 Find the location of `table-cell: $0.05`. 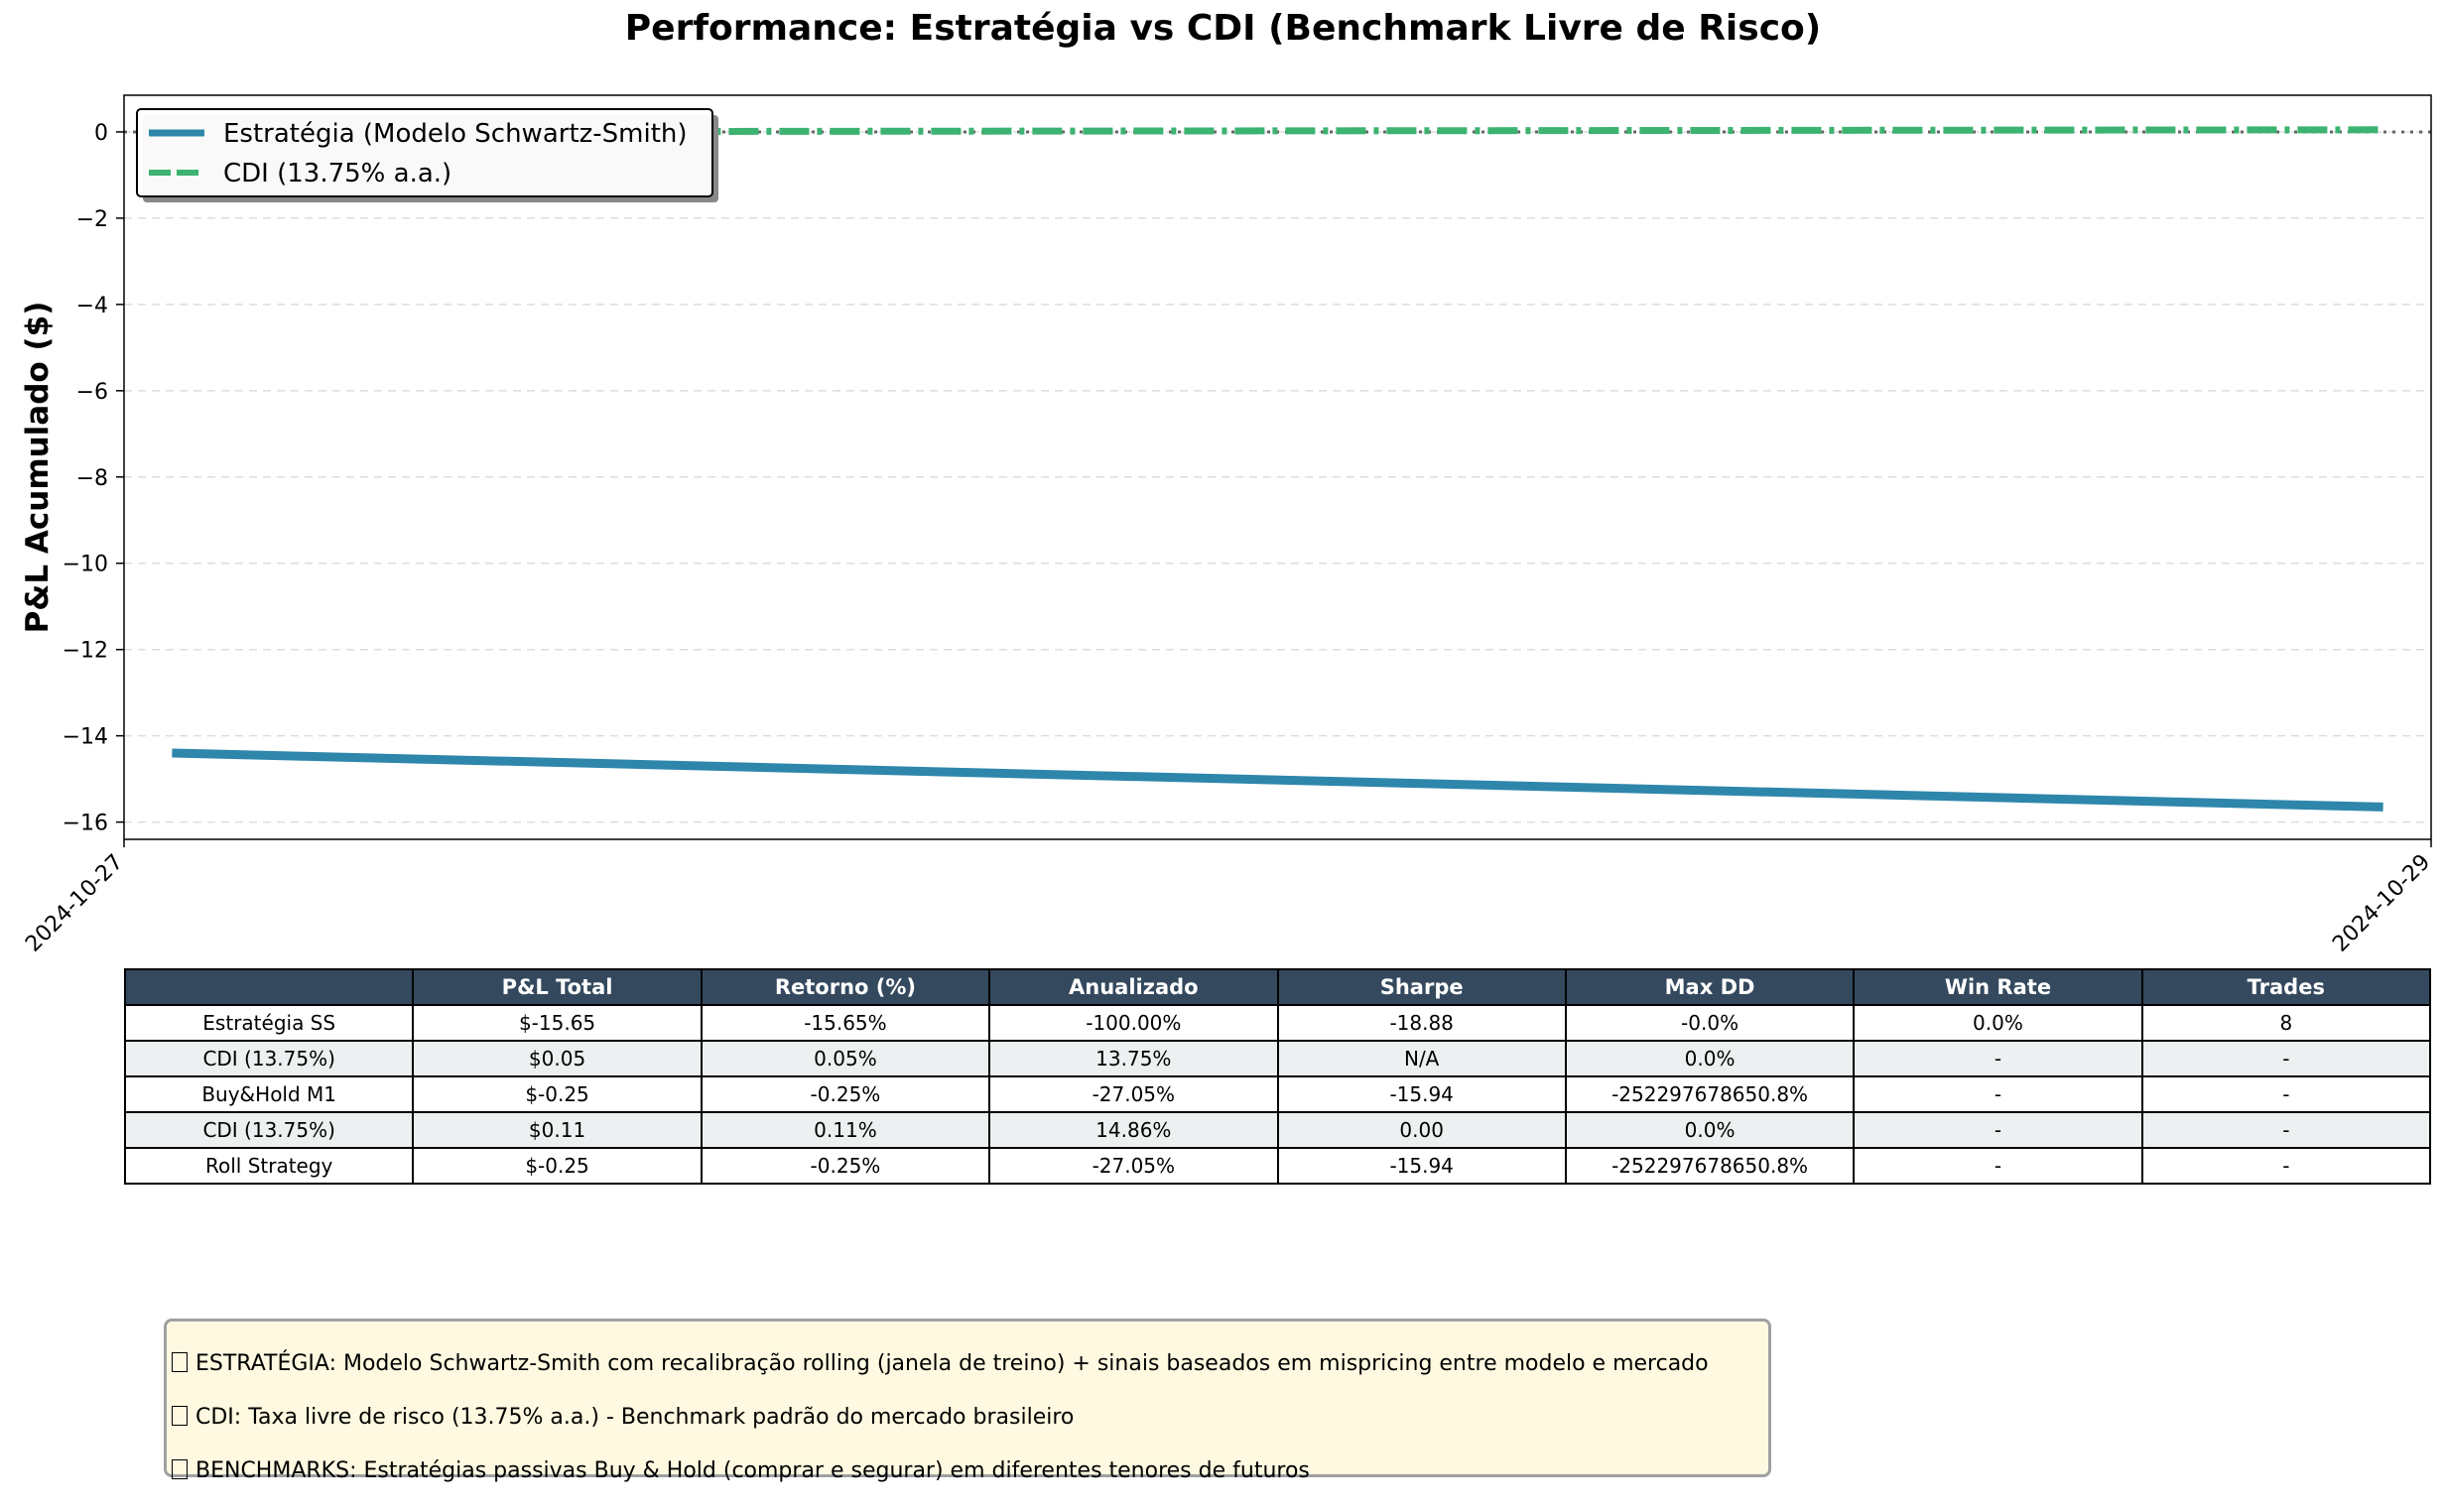

table-cell: $0.05 is located at coordinates (557, 1058).